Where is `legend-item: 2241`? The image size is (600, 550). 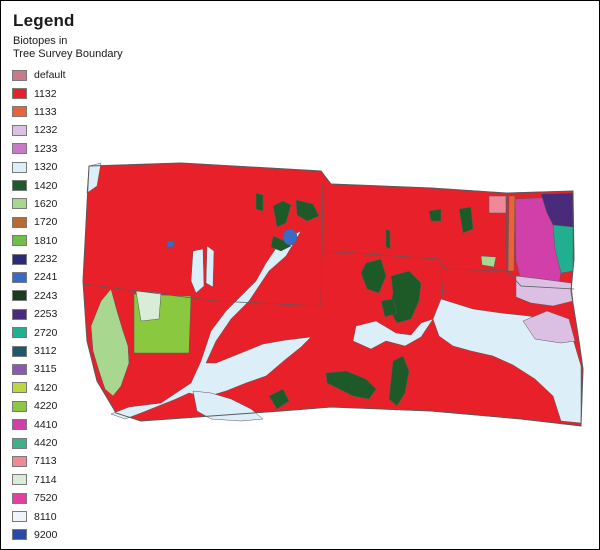 legend-item: 2241 is located at coordinates (39, 277).